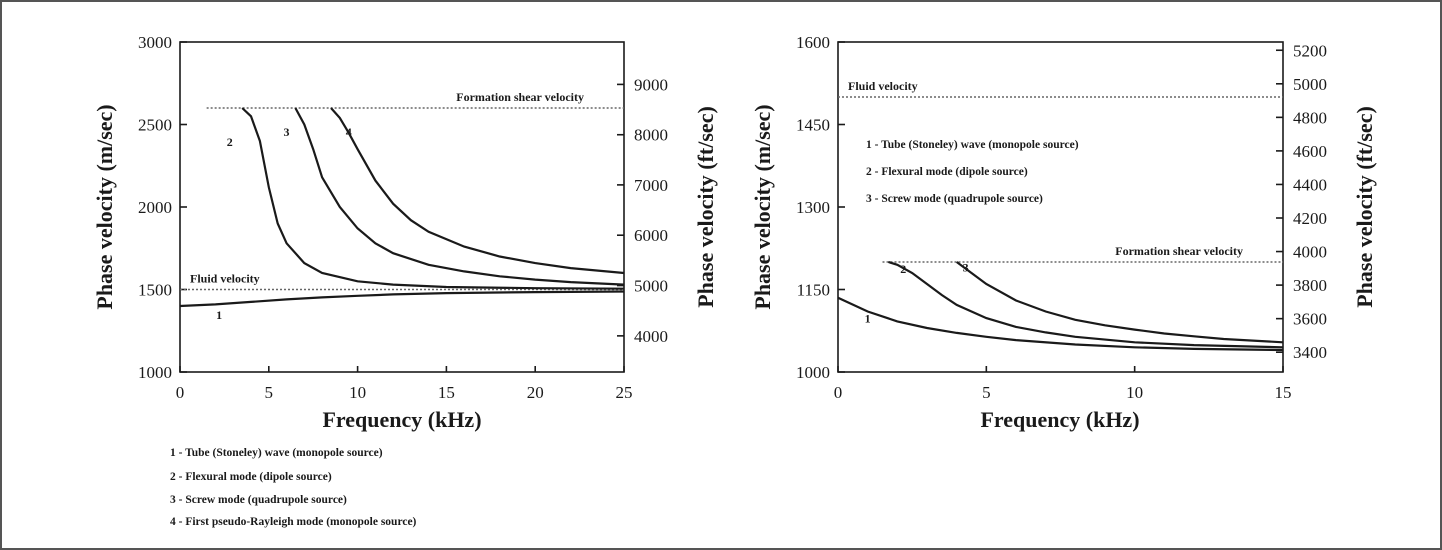 The height and width of the screenshot is (550, 1442). Describe the element at coordinates (535, 392) in the screenshot. I see `left-x-tick-label: 20` at that location.